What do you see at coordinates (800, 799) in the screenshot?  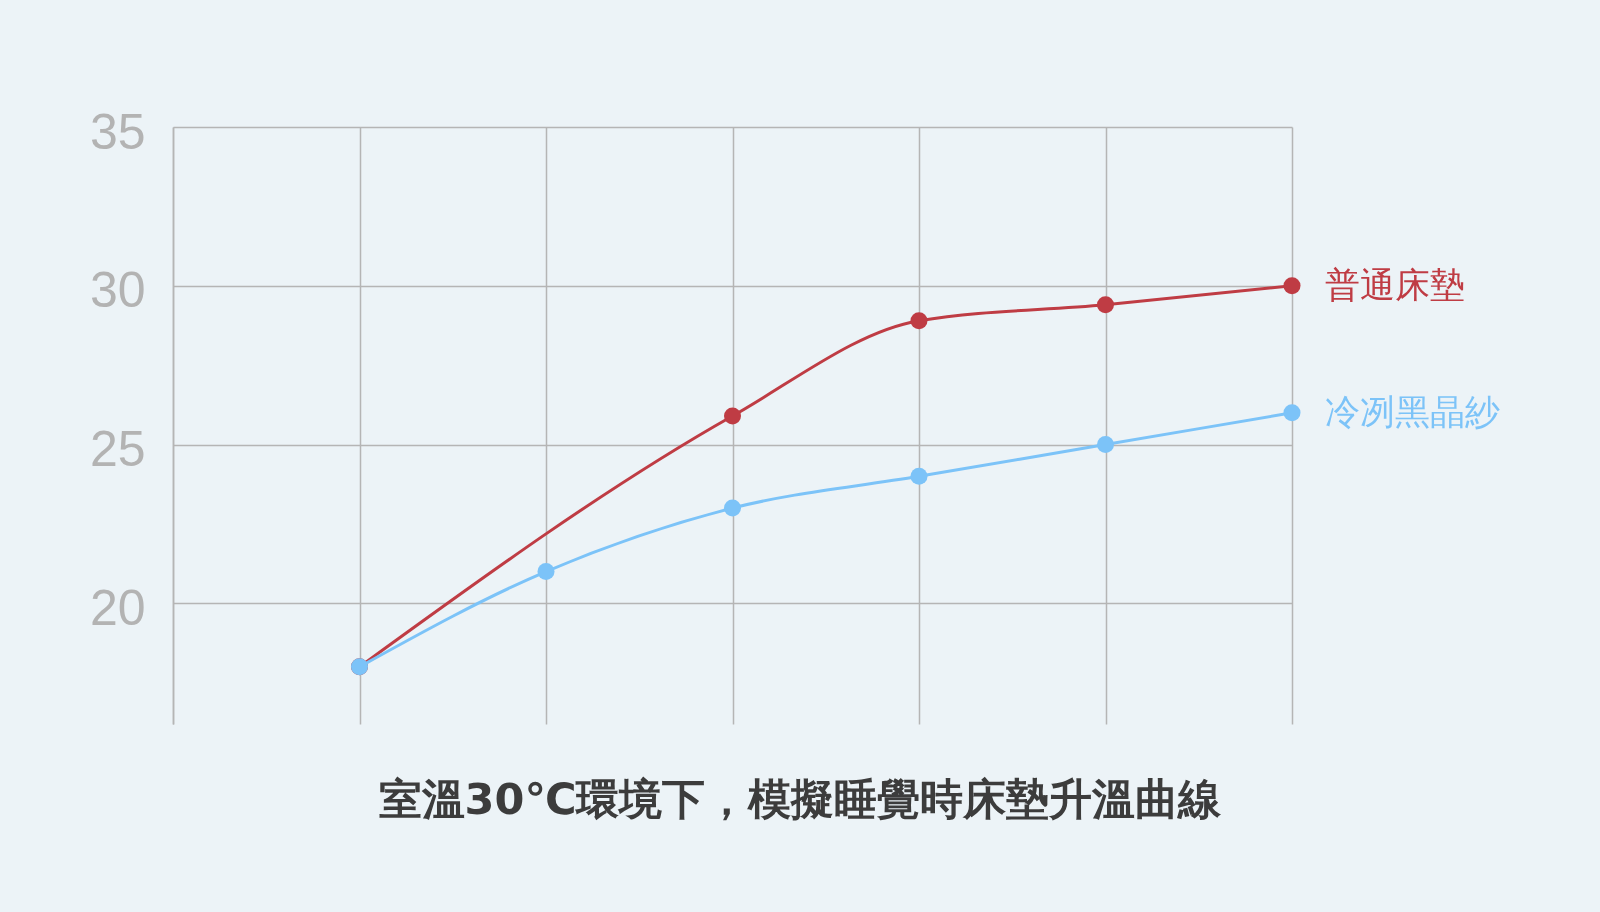 I see `text: 室溫30℃環境下，模擬睡覺時床墊升溫曲線` at bounding box center [800, 799].